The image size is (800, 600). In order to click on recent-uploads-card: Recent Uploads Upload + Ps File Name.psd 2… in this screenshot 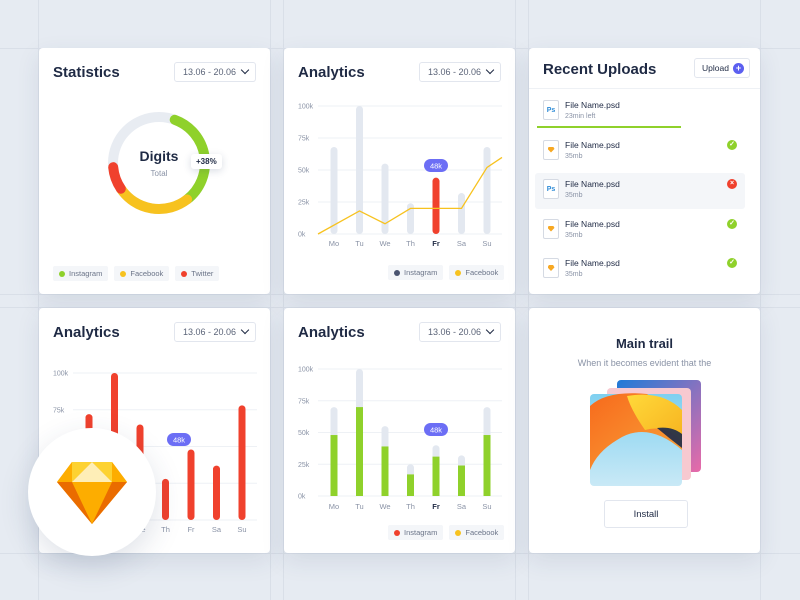, I will do `click(644, 171)`.